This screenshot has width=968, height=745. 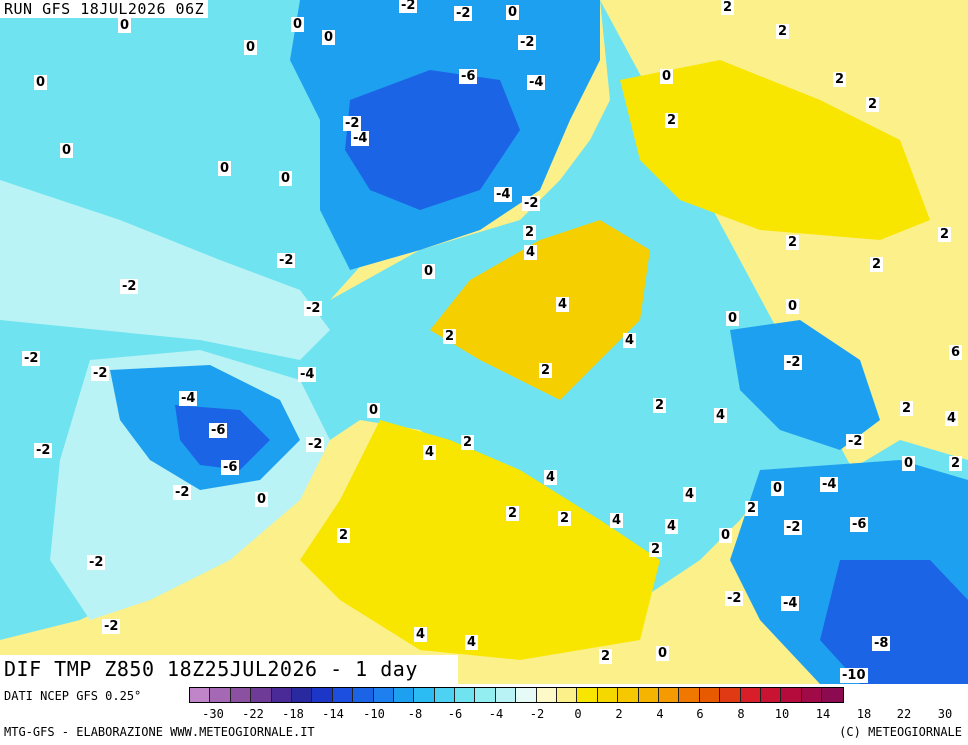 What do you see at coordinates (700, 714) in the screenshot?
I see `scale-tick: 6` at bounding box center [700, 714].